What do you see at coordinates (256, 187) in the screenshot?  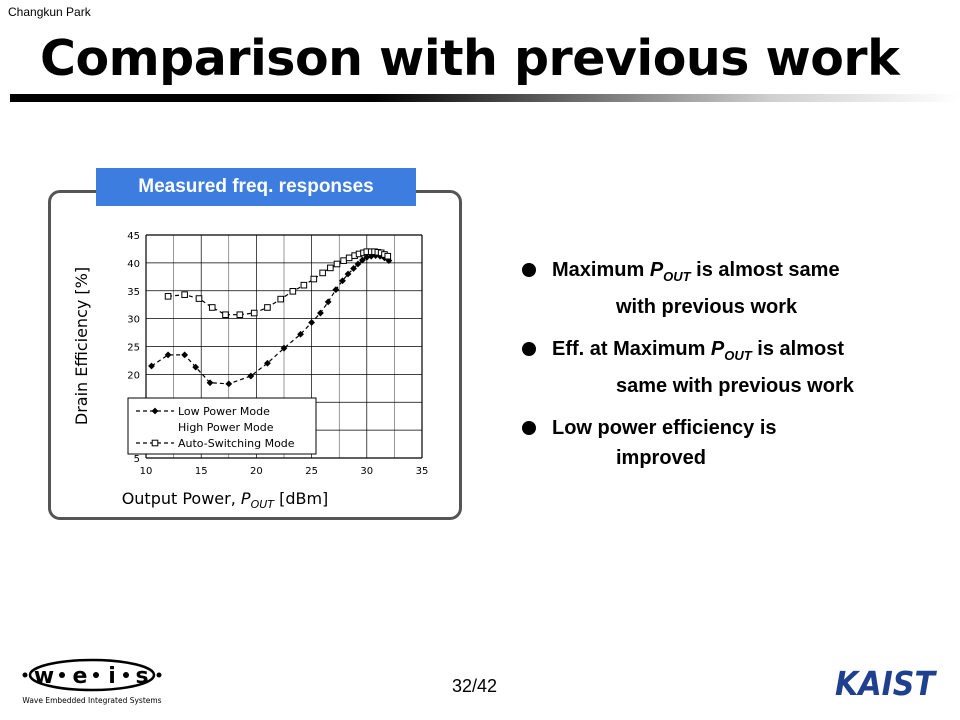 I see `panel-tab-label: Measured freq. responses` at bounding box center [256, 187].